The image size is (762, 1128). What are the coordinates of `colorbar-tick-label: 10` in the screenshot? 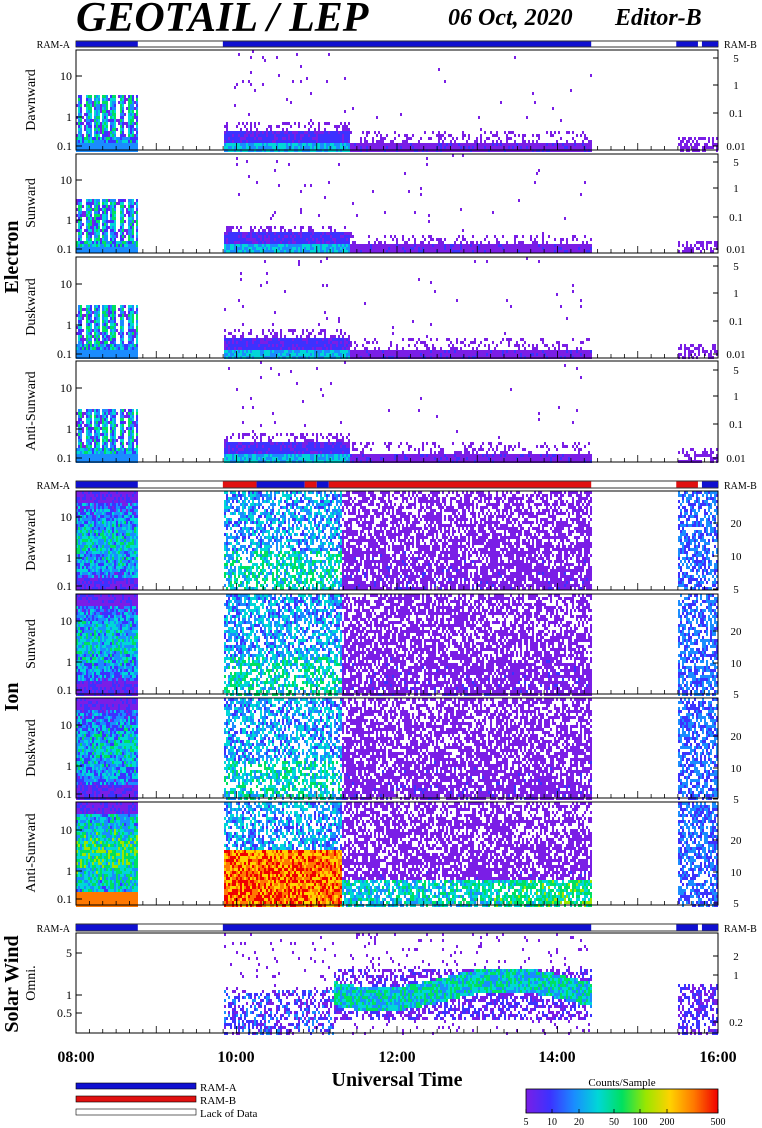 It's located at (552, 1122).